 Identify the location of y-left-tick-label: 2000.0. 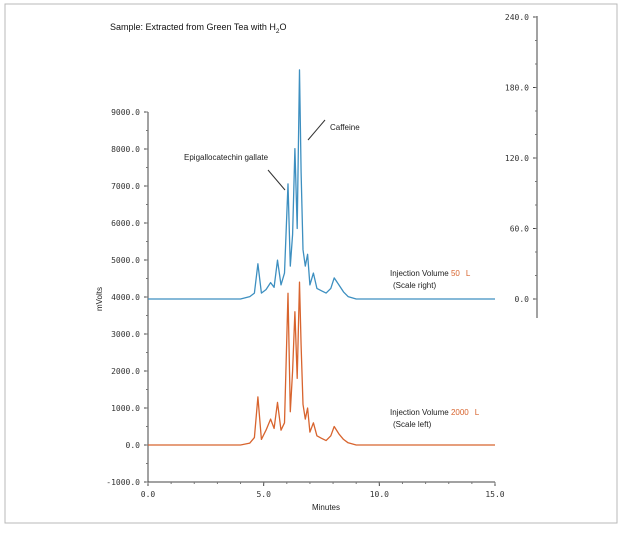
(125, 371).